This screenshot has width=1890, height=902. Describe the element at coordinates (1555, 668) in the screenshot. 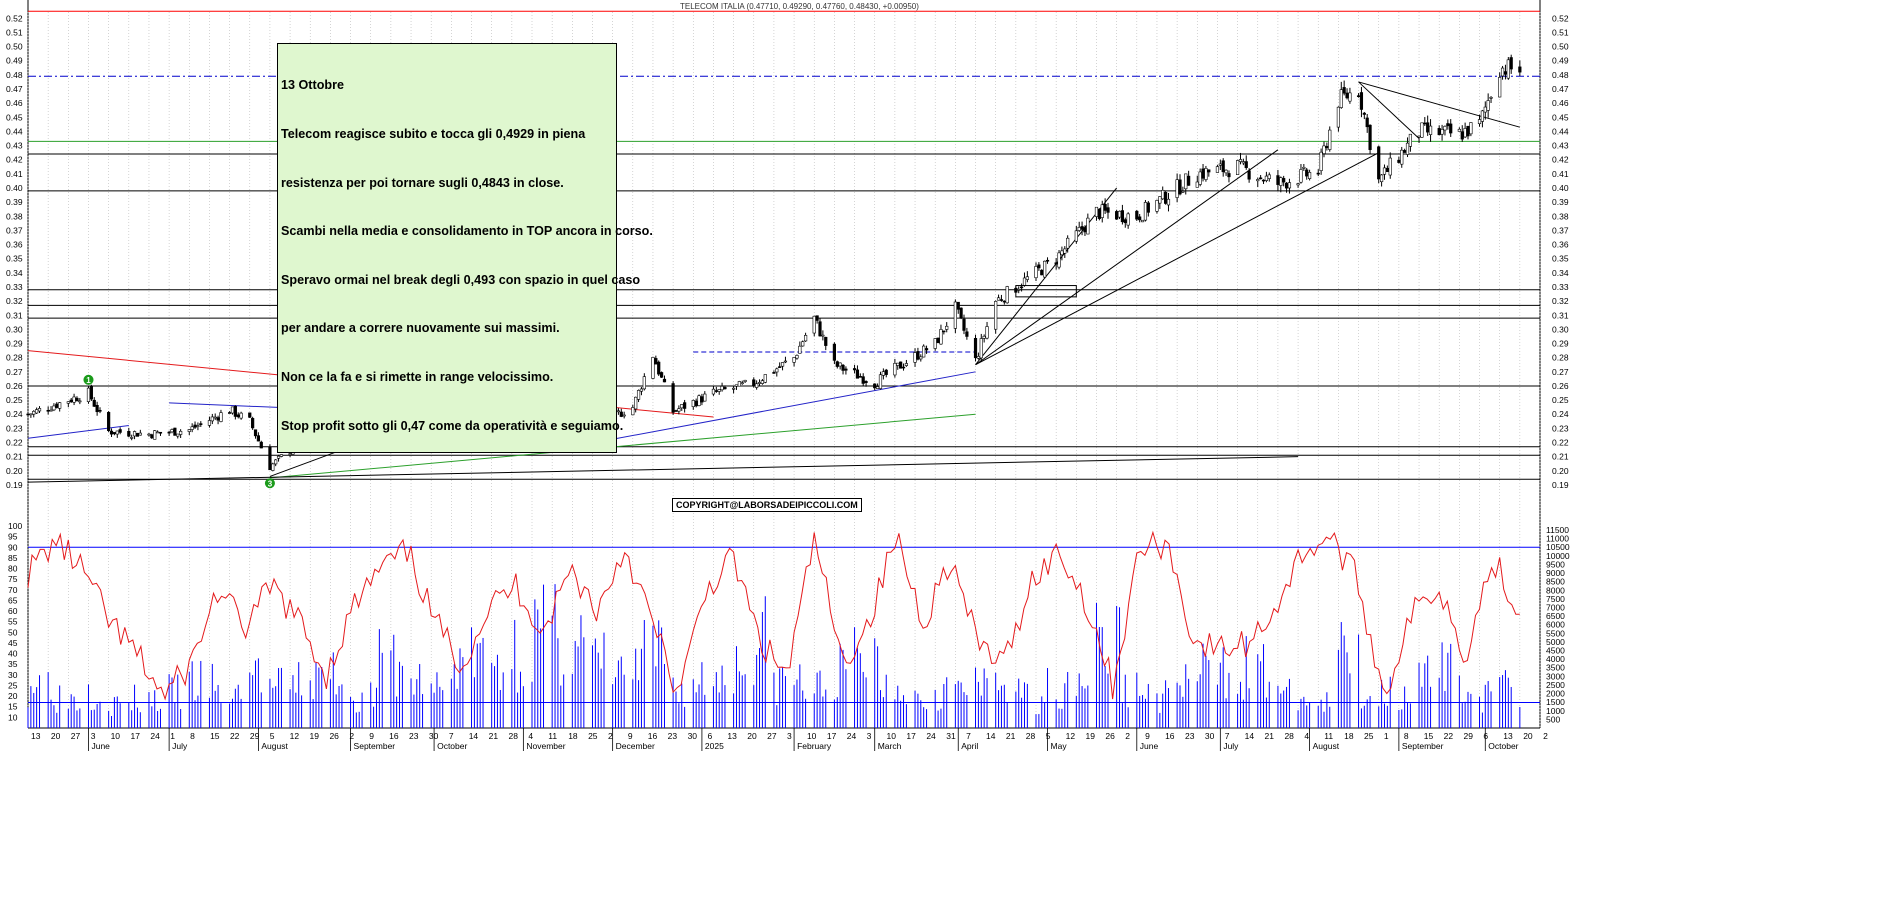

I see `volume-tick-label: 3500` at that location.